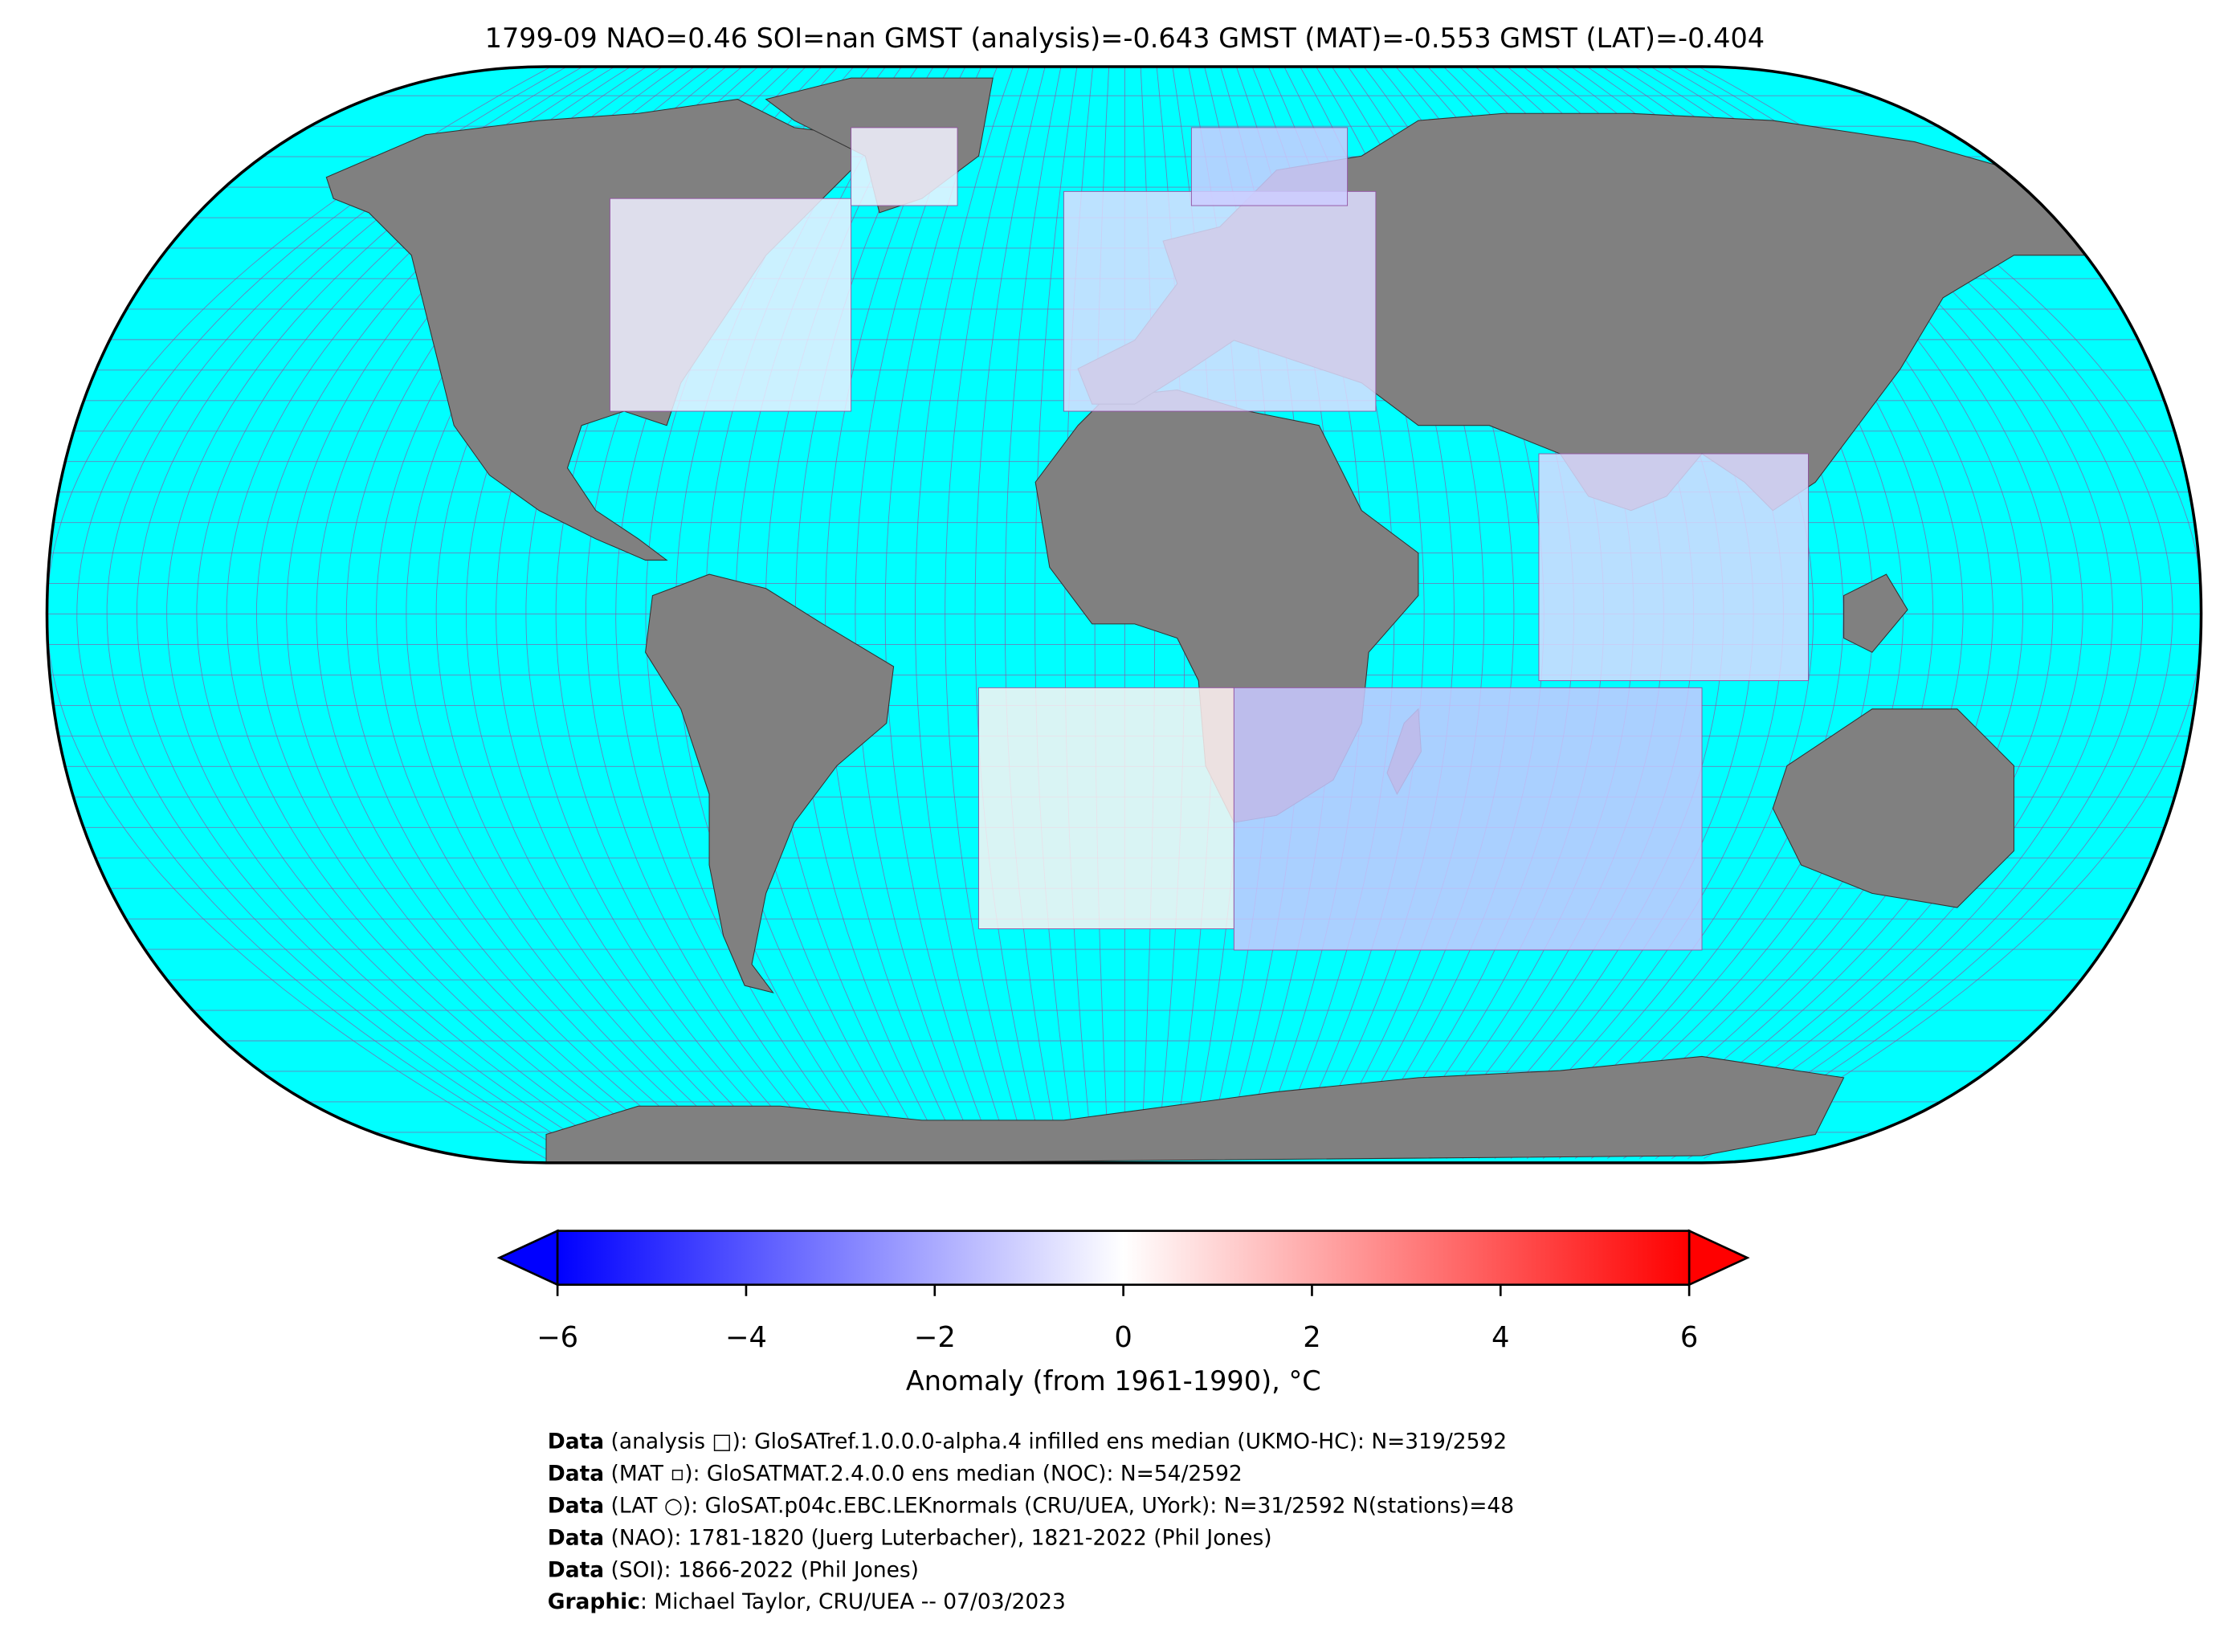 This screenshot has height=1652, width=2224. Describe the element at coordinates (1893, 808) in the screenshot. I see `australia` at that location.